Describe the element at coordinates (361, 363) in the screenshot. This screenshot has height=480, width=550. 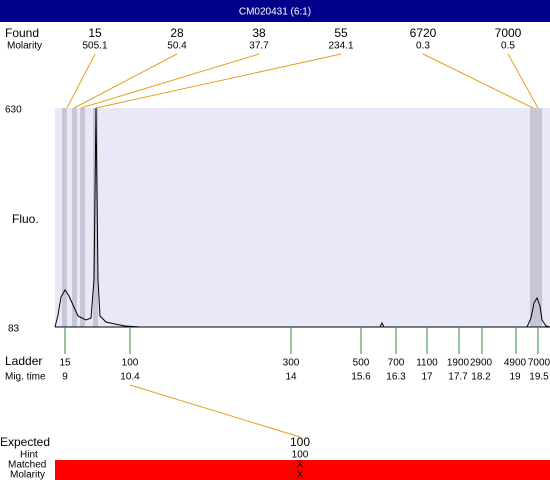
I see `ladder-size: 500` at that location.